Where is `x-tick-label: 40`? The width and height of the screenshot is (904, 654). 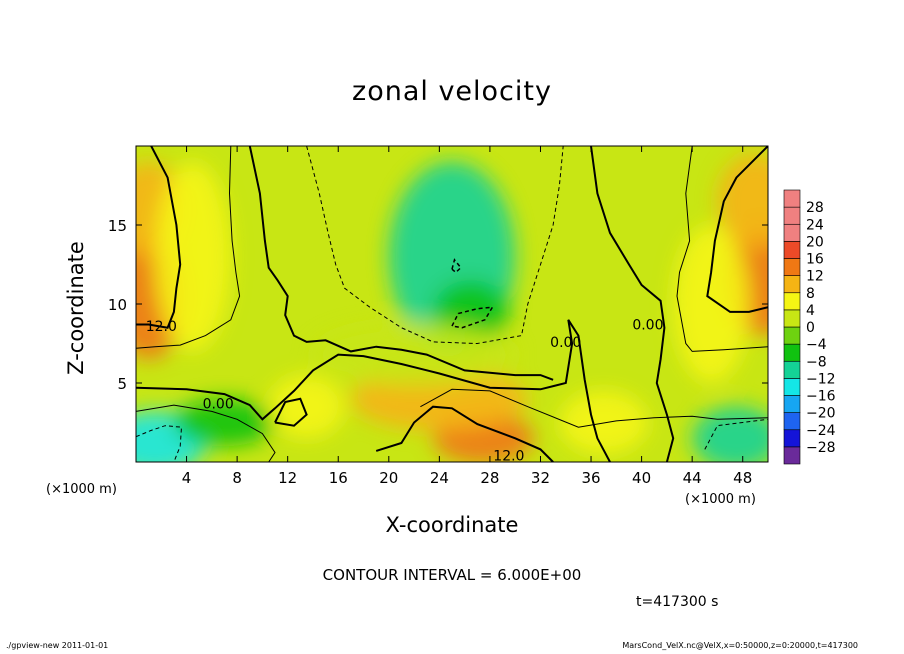
x-tick-label: 40 is located at coordinates (641, 478).